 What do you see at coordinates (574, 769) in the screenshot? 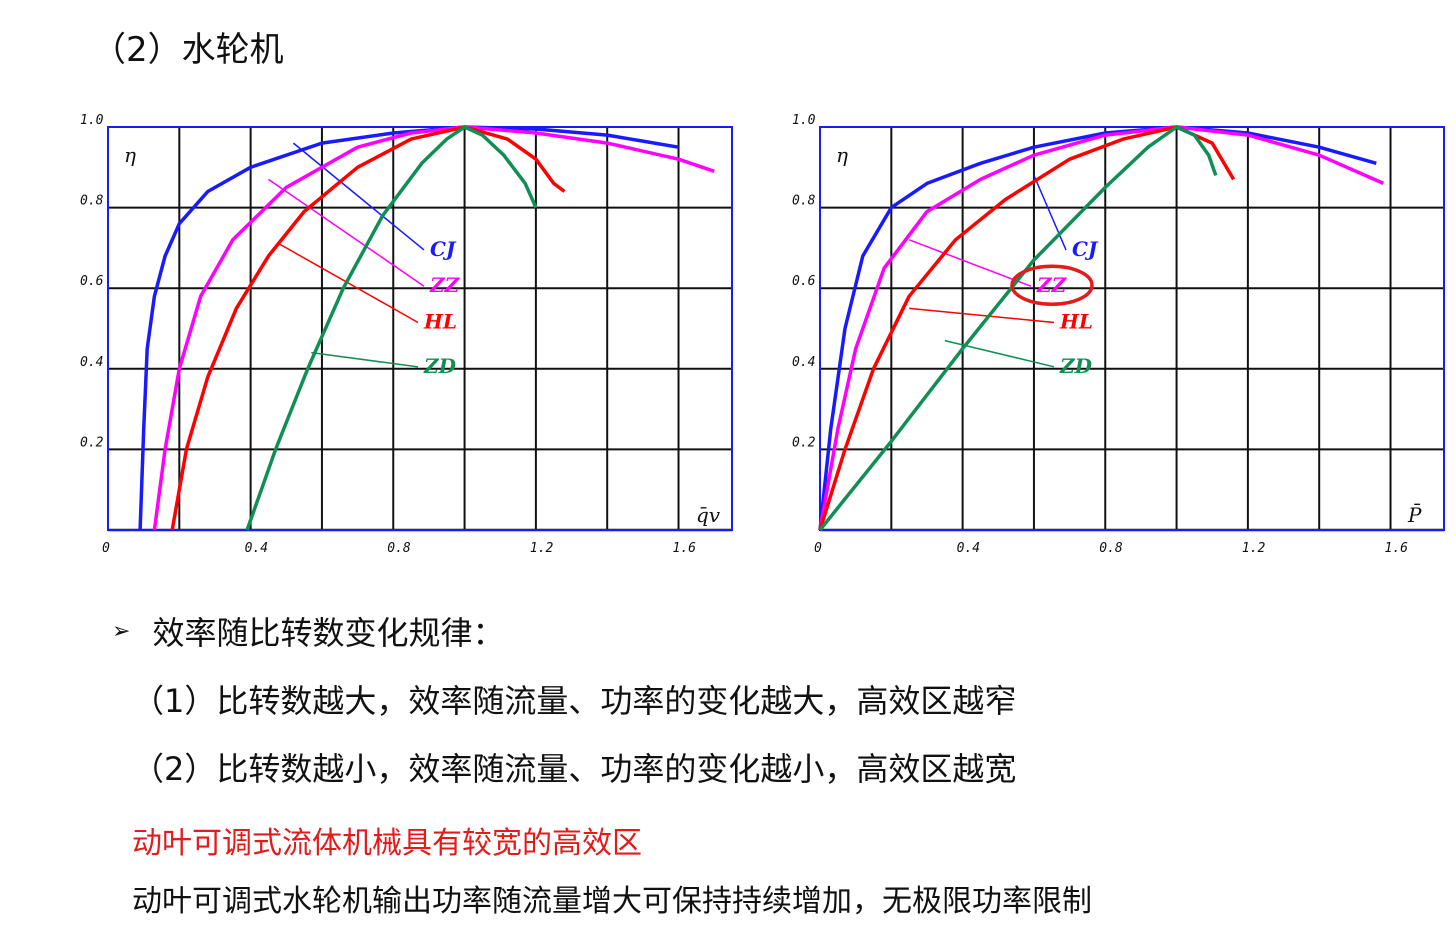
I see `rule-item-2: （2）比转数越小，效率随流量、功率的变化越小，高效区越宽` at bounding box center [574, 769].